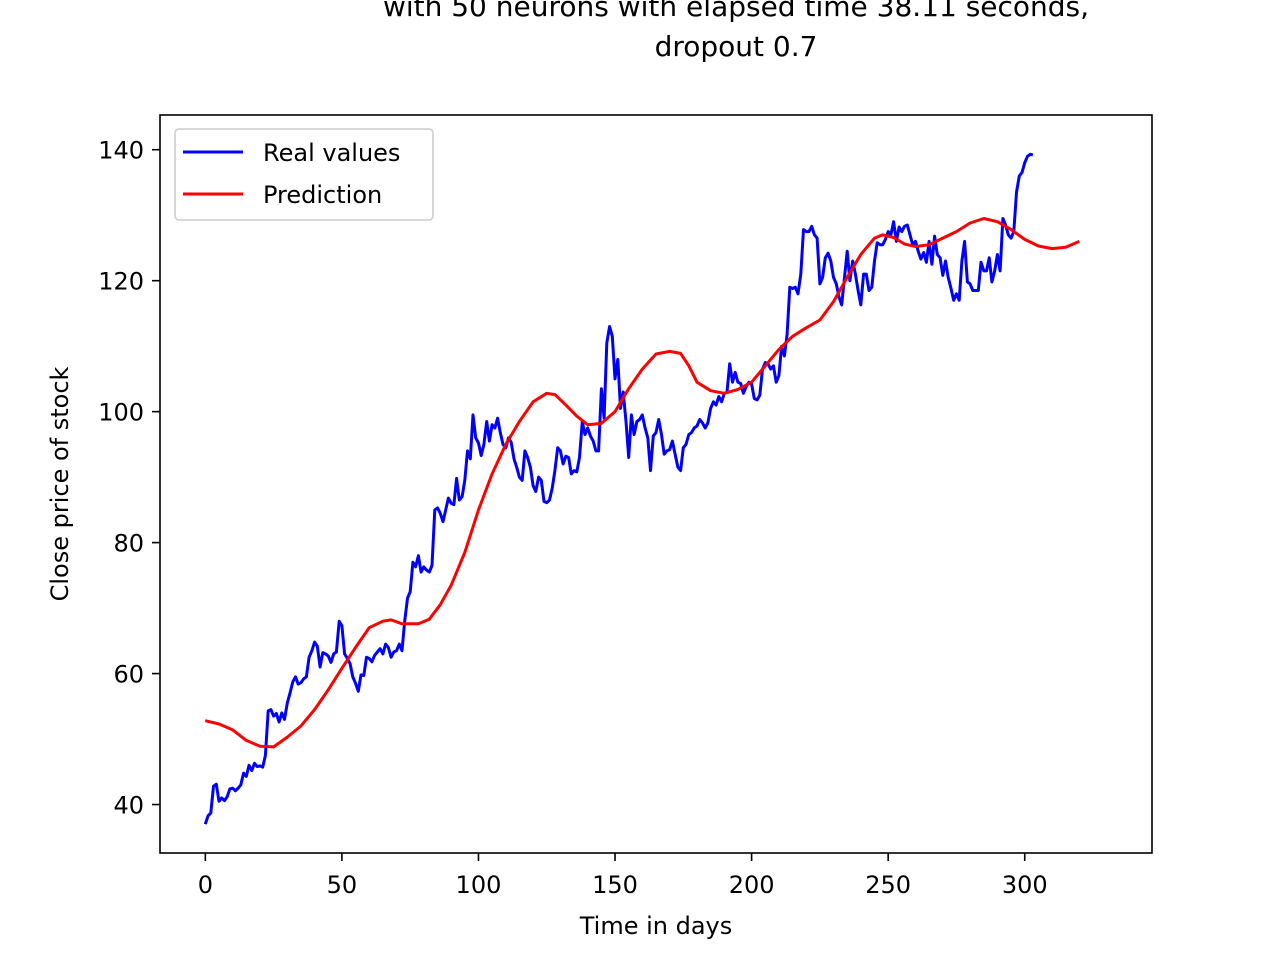 This screenshot has width=1280, height=960. What do you see at coordinates (479, 885) in the screenshot?
I see `x-tick-label: 100` at bounding box center [479, 885].